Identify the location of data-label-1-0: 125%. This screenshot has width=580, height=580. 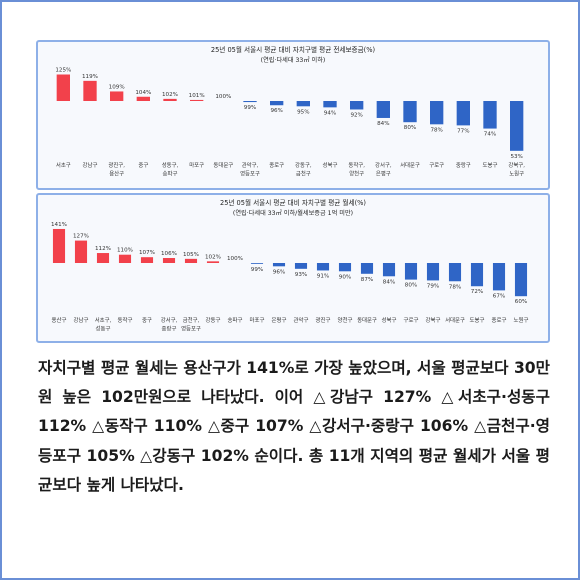
(63, 71).